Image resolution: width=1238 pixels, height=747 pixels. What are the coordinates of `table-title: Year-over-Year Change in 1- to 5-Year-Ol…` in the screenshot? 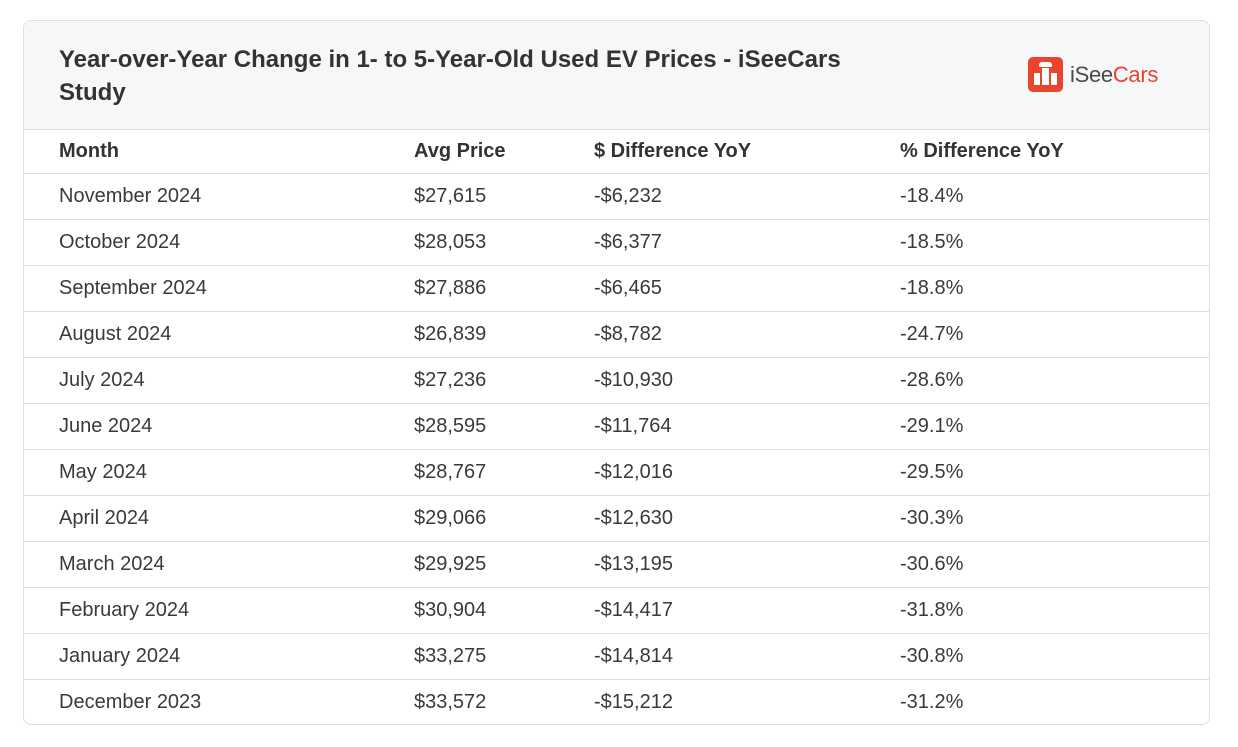 It's located at (450, 76).